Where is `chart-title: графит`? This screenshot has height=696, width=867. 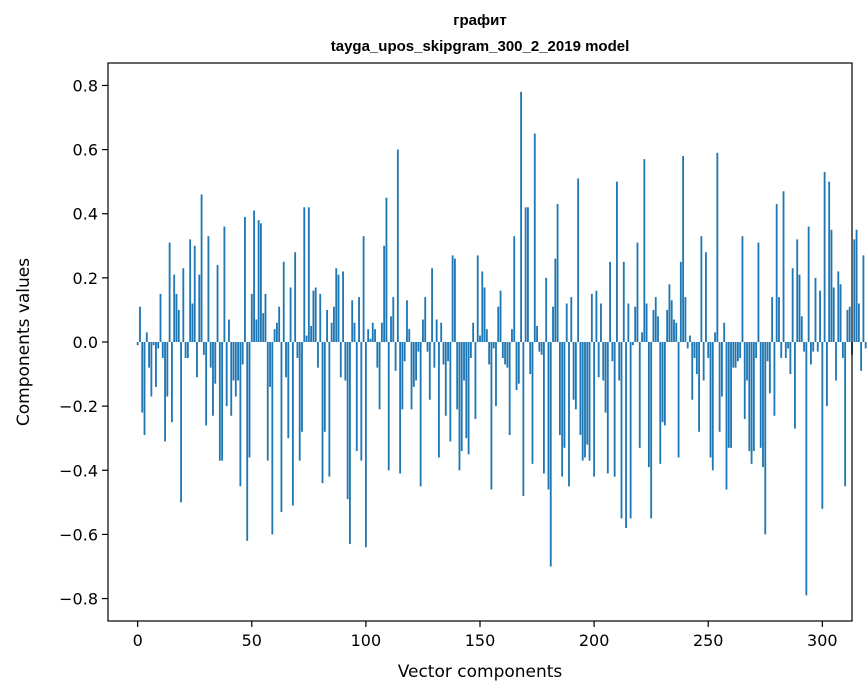 chart-title: графит is located at coordinates (479, 20).